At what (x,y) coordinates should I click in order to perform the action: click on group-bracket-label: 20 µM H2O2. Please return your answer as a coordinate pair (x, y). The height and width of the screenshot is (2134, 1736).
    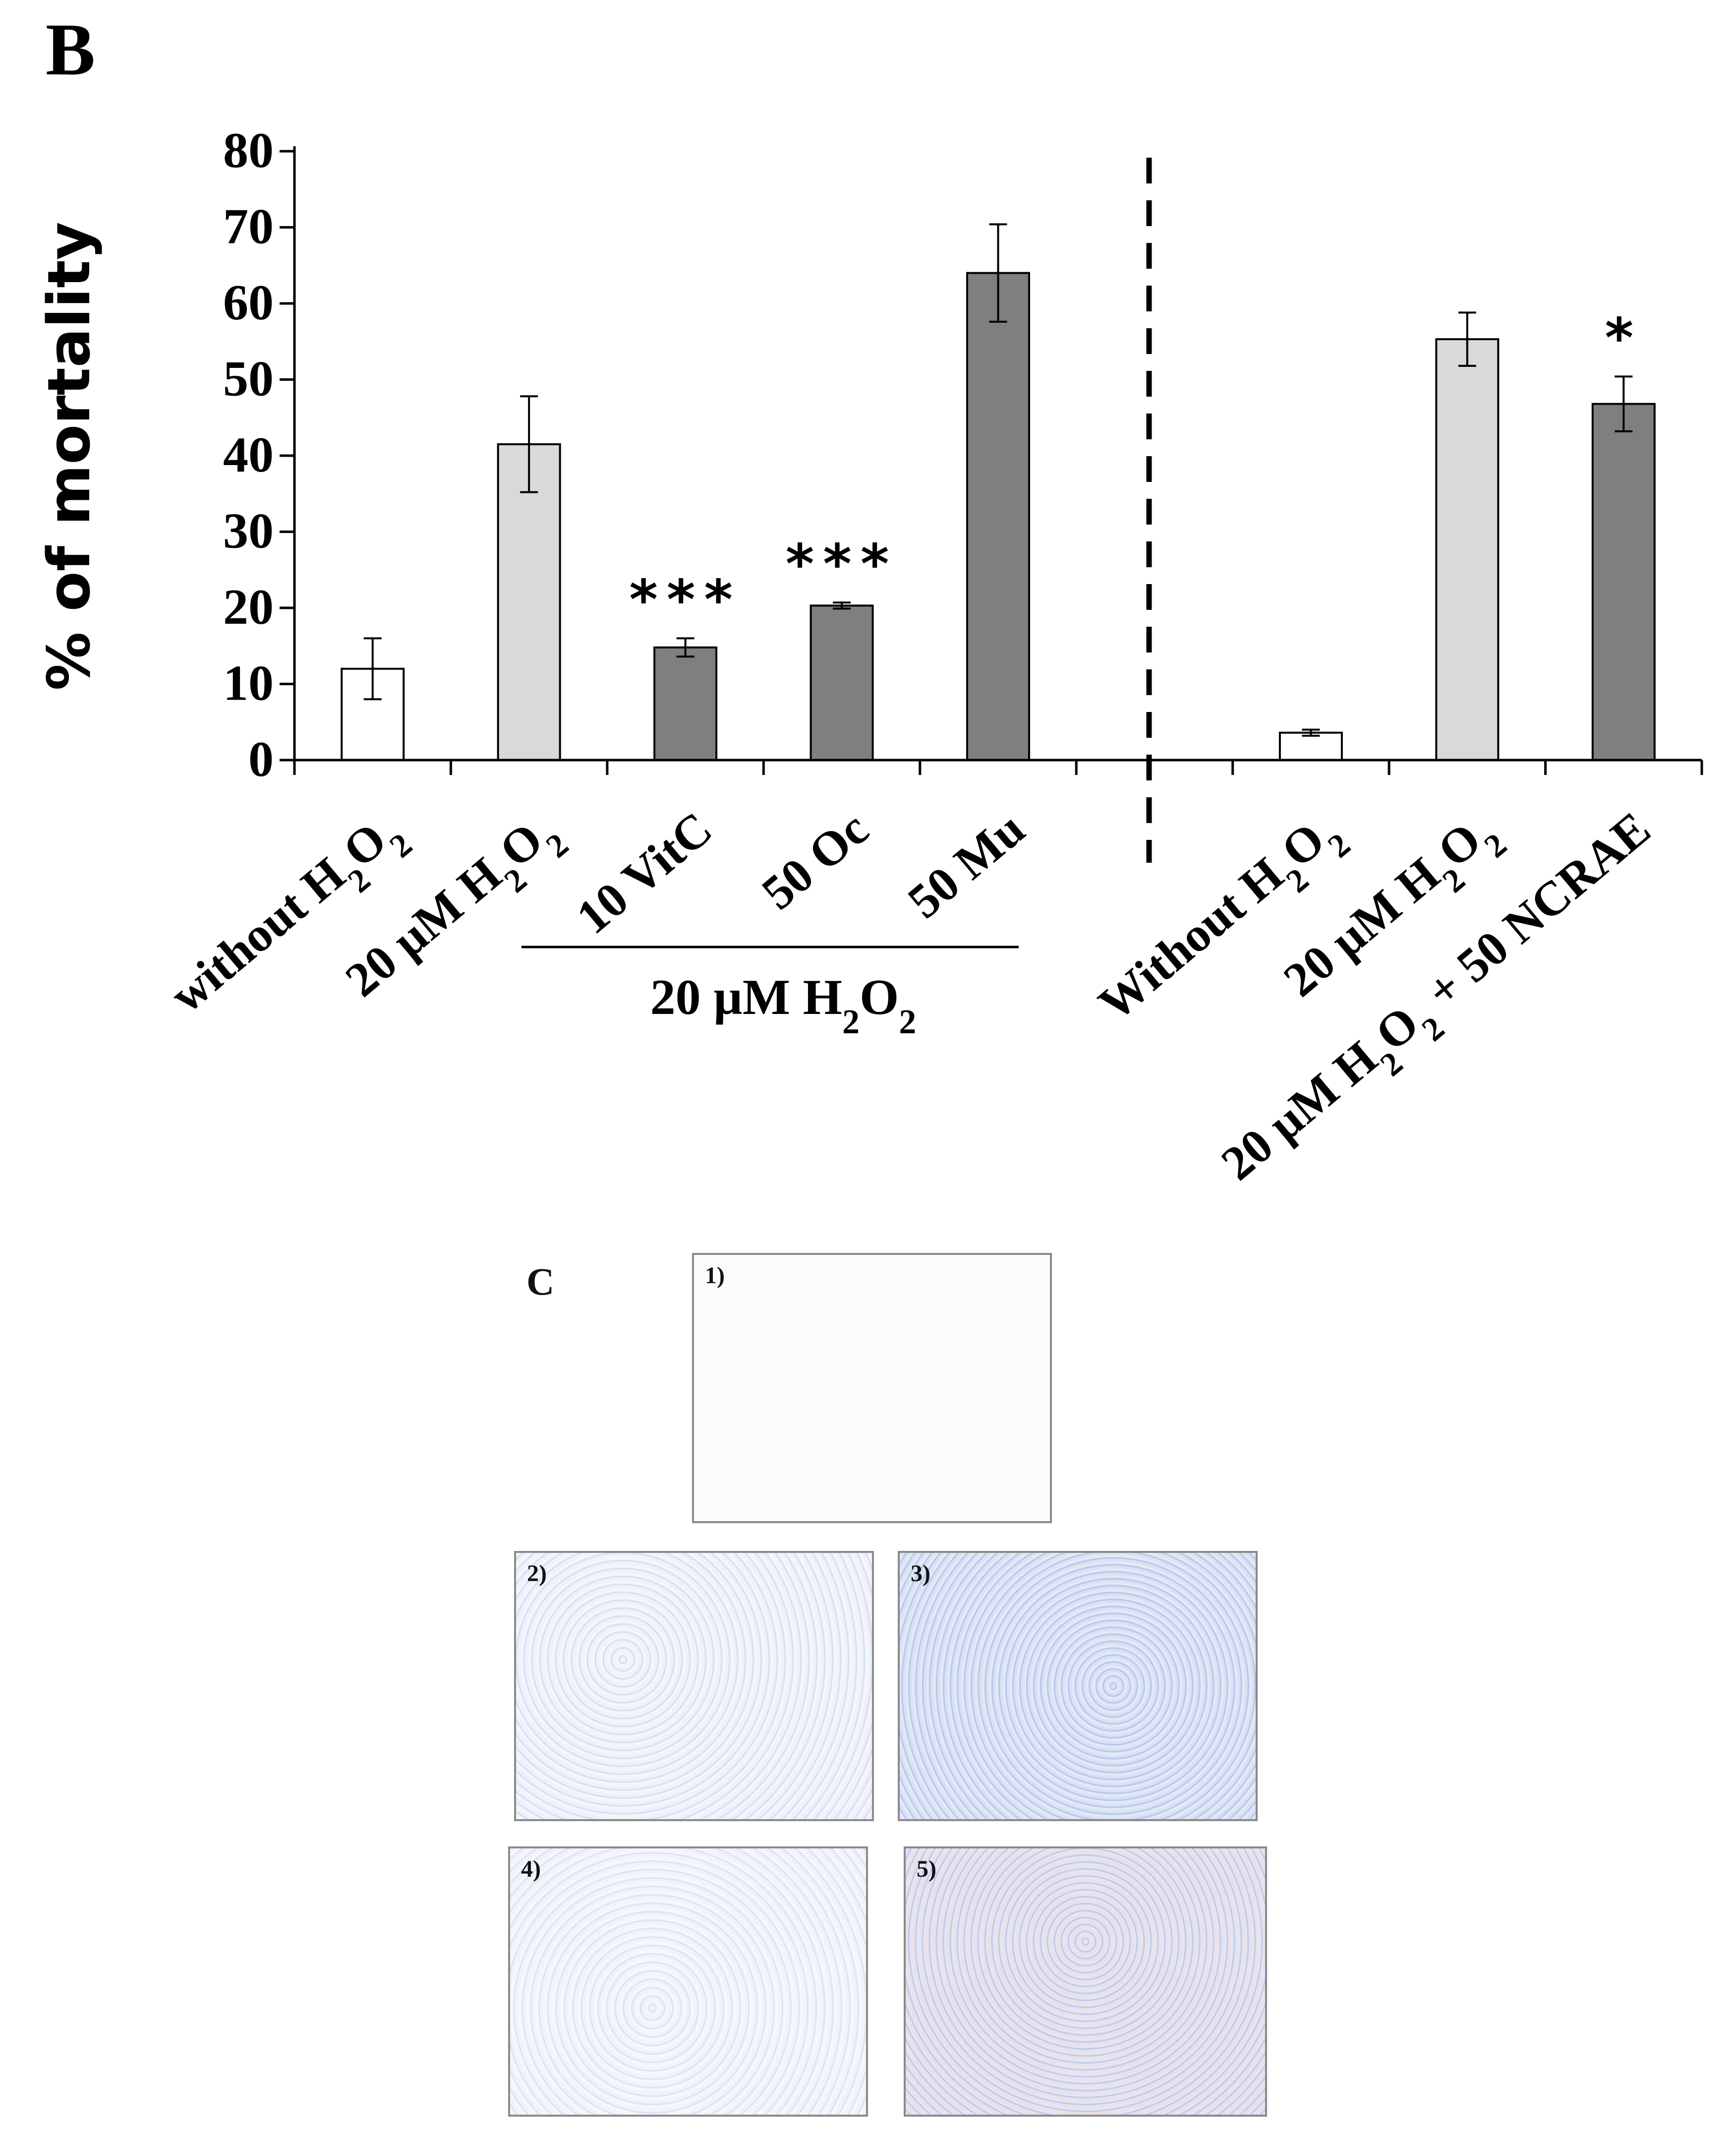
    Looking at the image, I should click on (783, 1005).